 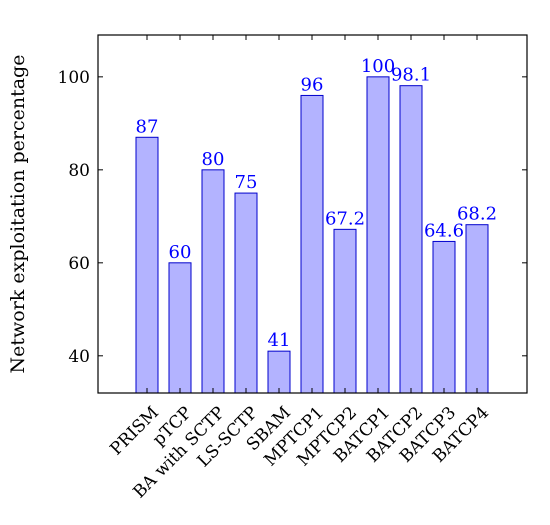 I want to click on value-label: 96, so click(x=312, y=84).